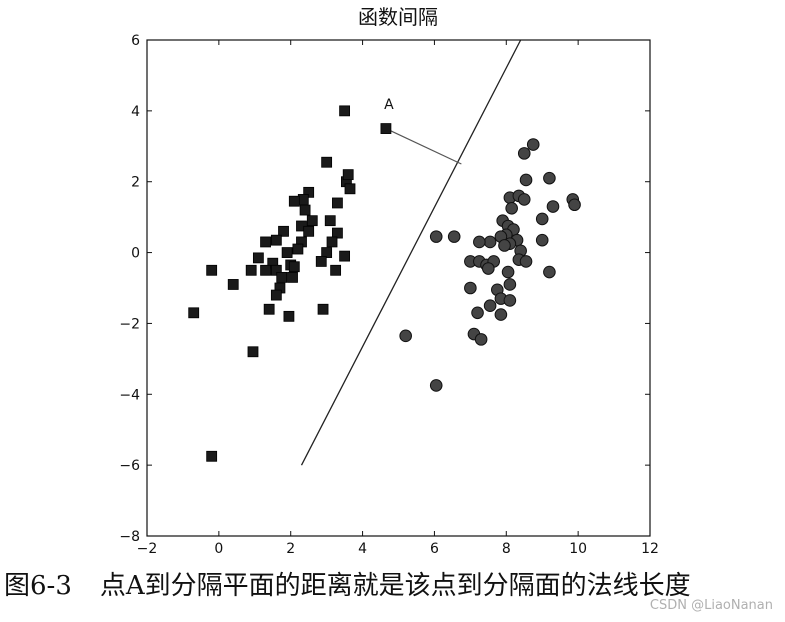  I want to click on figure-caption: 图6-3 点A到分隔平面的距离就是该点到分隔面的法线长度, so click(347, 583).